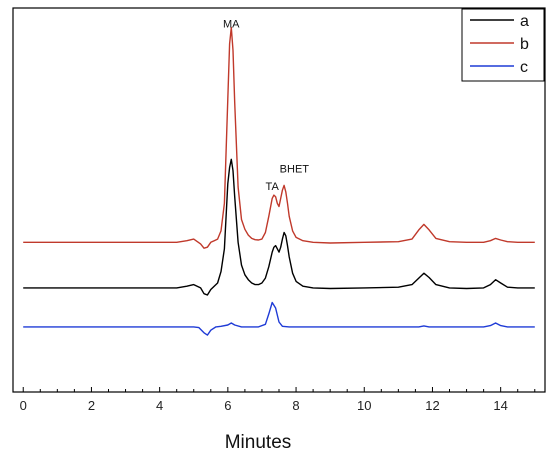  Describe the element at coordinates (295, 405) in the screenshot. I see `x-tick-label: 8` at that location.